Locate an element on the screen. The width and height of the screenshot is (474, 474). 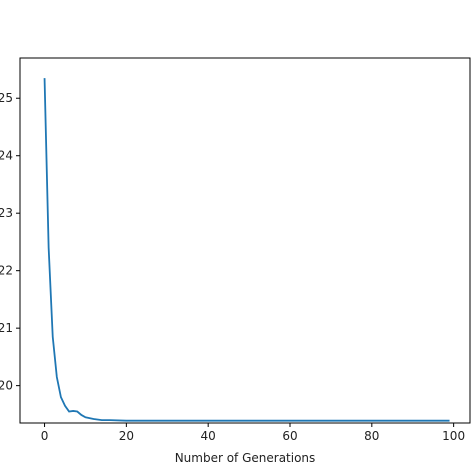
x-tick-label: 100 is located at coordinates (453, 436).